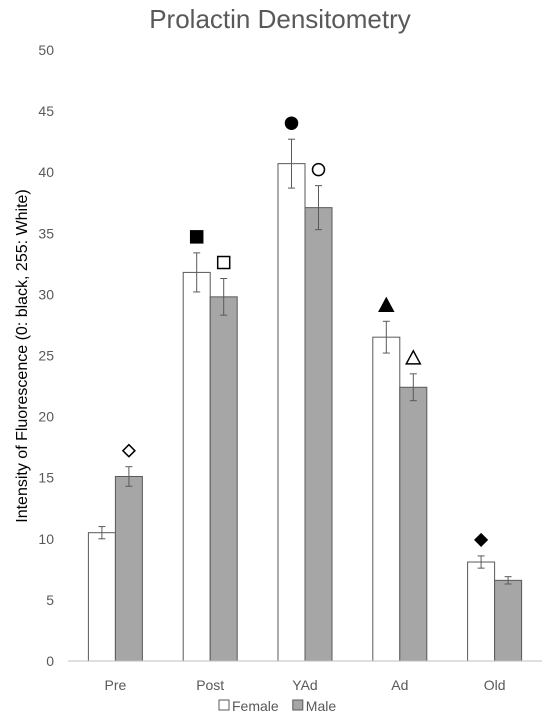 This screenshot has width=550, height=725. Describe the element at coordinates (101, 597) in the screenshot. I see `bar-female-pre` at that location.